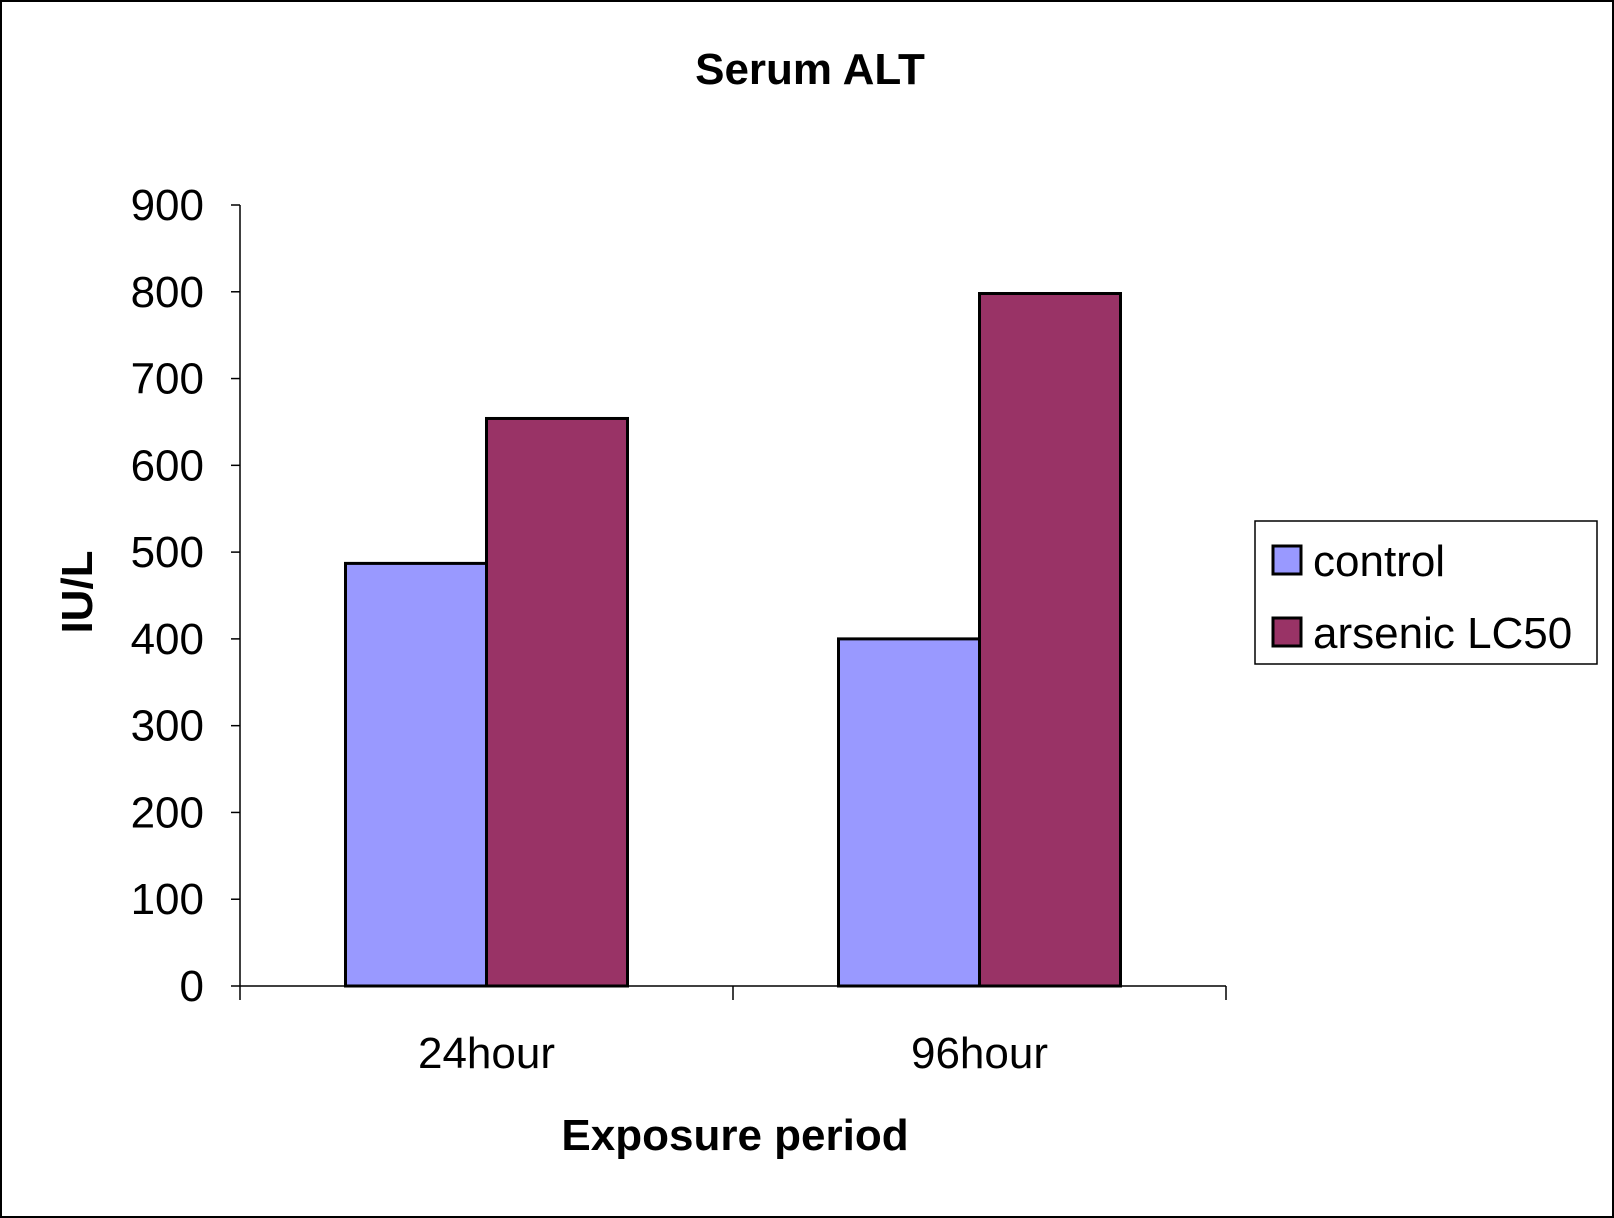 This screenshot has height=1218, width=1614. I want to click on bar-control-96hour, so click(909, 812).